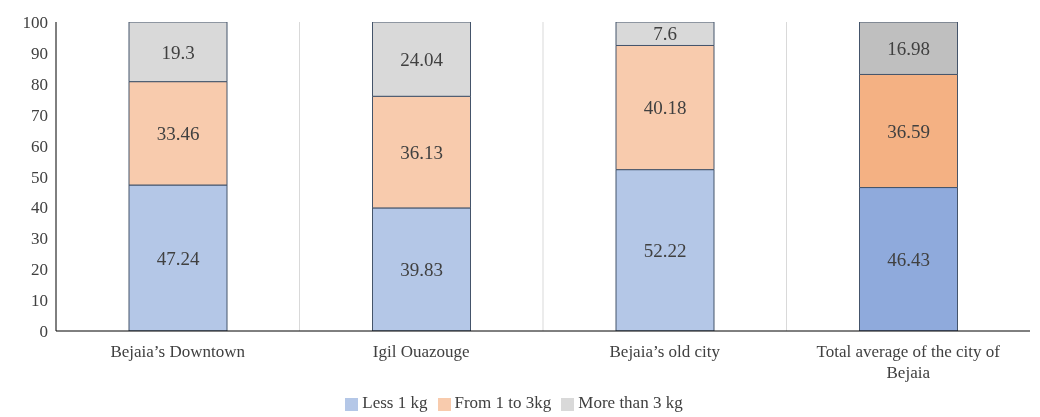 The image size is (1040, 417). I want to click on x-tick-label: Bejaia’s Downtown, so click(178, 351).